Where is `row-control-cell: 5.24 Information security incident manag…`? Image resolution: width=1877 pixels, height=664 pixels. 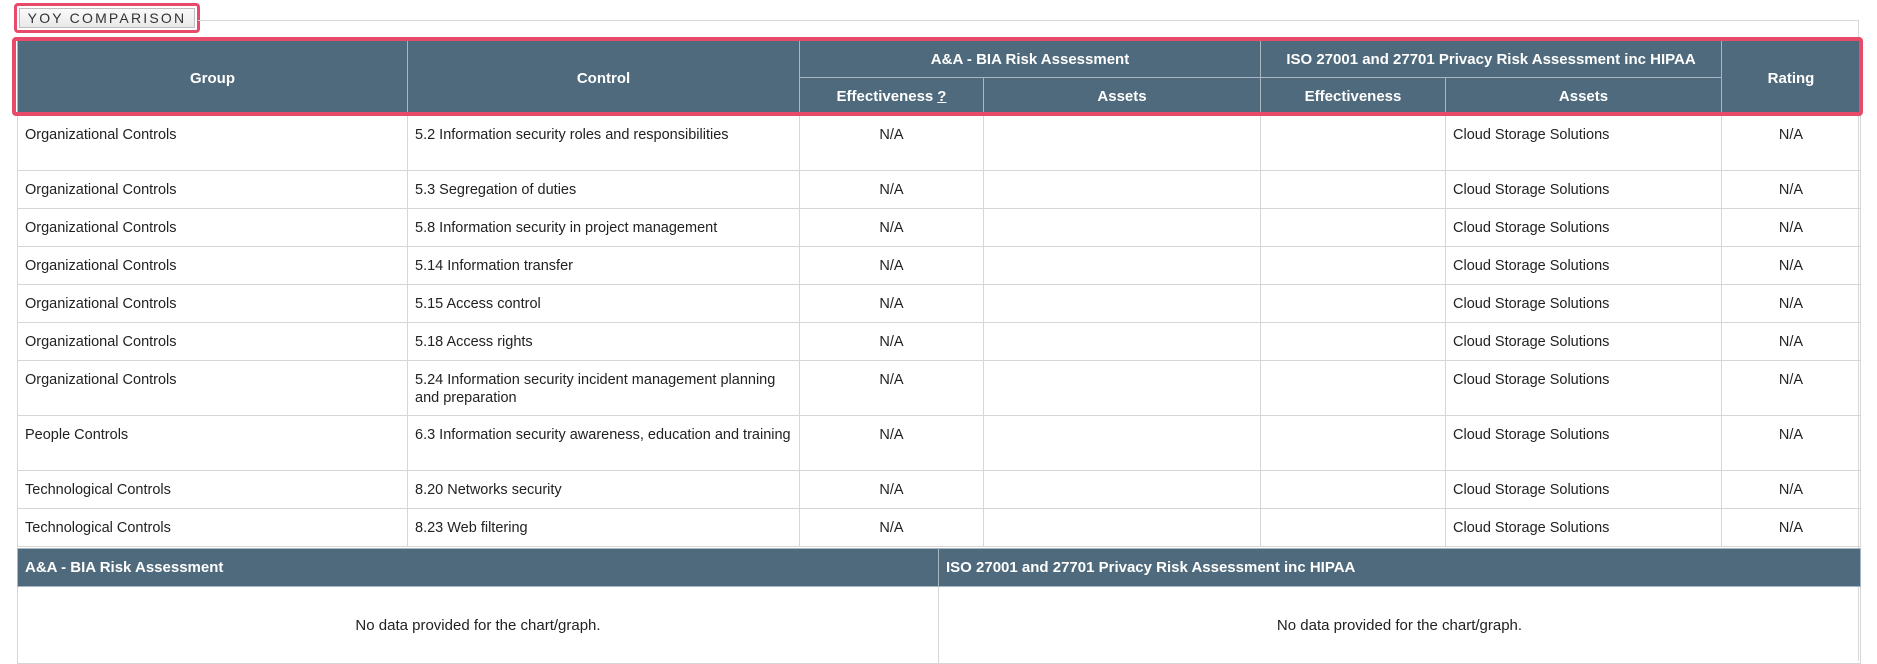
row-control-cell: 5.24 Information security incident manag… is located at coordinates (603, 388).